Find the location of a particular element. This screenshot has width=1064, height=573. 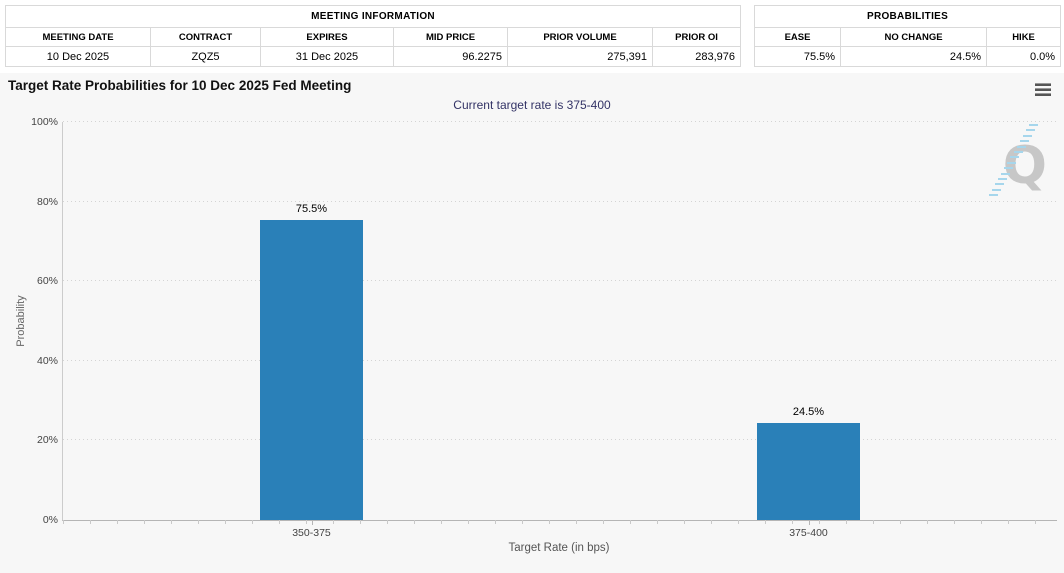

y-axis-label: 60% is located at coordinates (47, 281).